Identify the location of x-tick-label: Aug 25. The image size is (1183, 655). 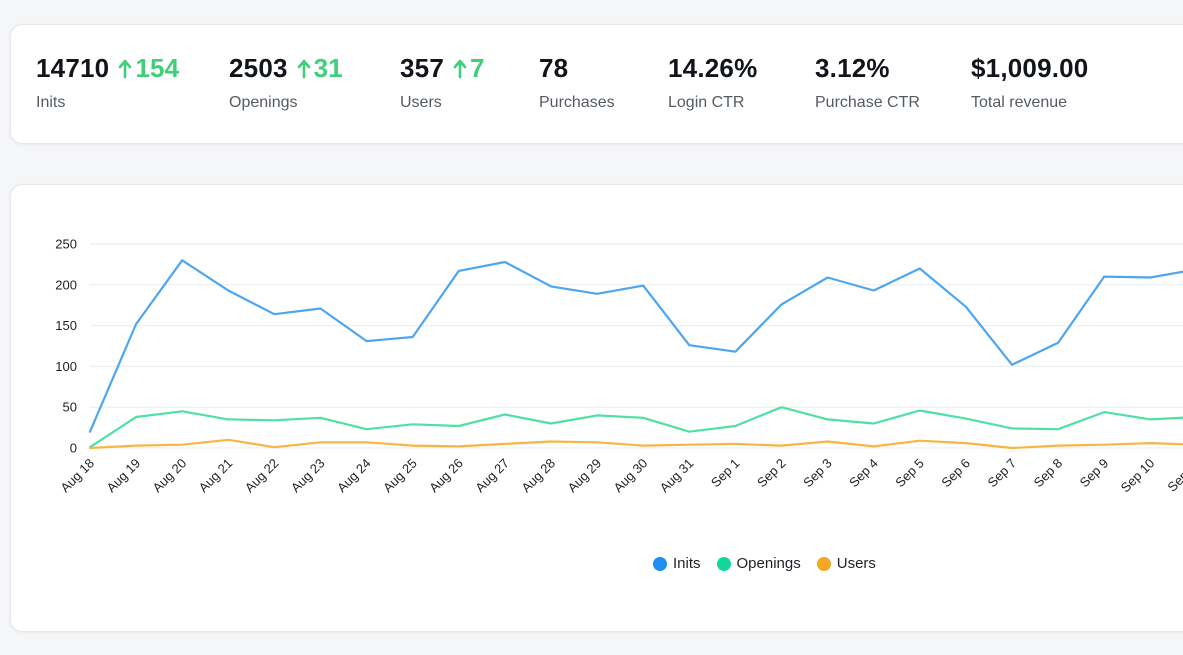
(400, 476).